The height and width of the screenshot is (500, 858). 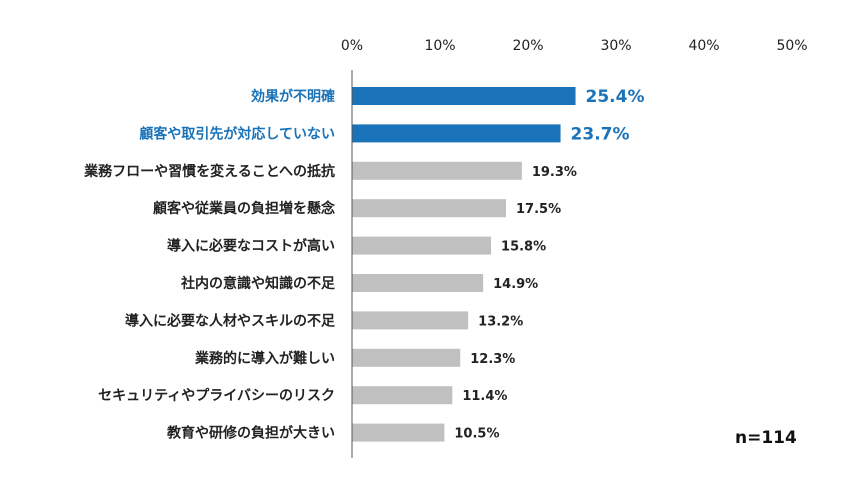 What do you see at coordinates (515, 284) in the screenshot?
I see `value-label: 14.9%` at bounding box center [515, 284].